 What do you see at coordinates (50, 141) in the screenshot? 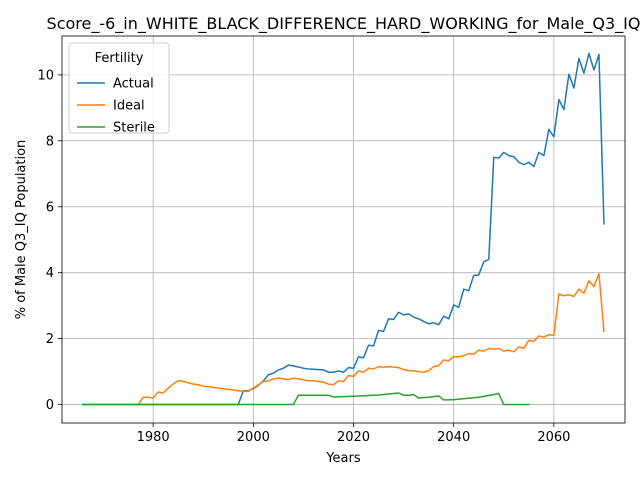
I see `y-tick-label: 8` at bounding box center [50, 141].